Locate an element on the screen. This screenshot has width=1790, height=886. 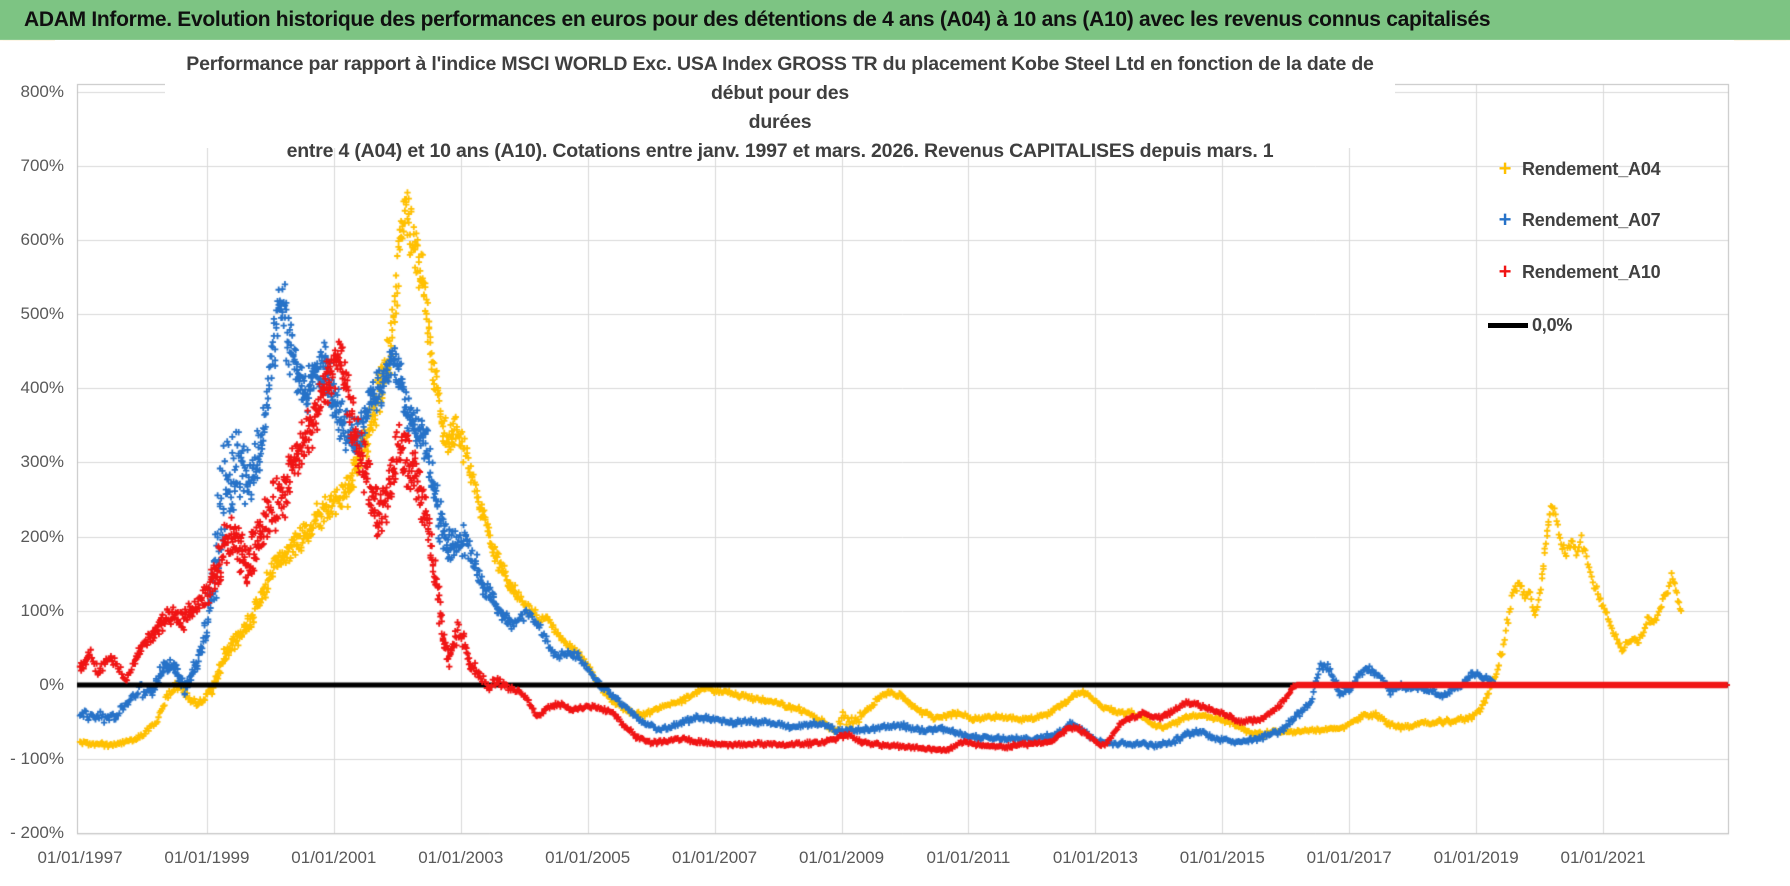
x-tick-label: 01/01/2005 is located at coordinates (588, 857).